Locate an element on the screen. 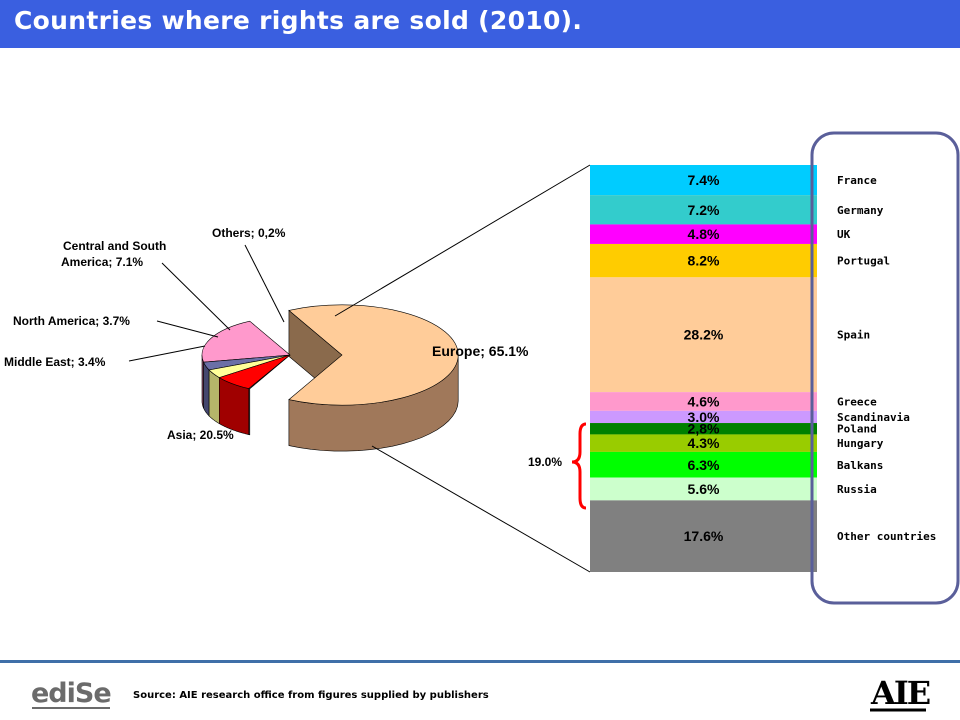 The width and height of the screenshot is (960, 720). bar-segment-poland is located at coordinates (703, 429).